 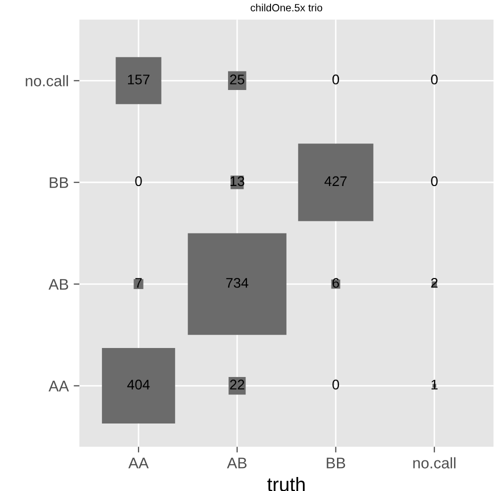 I want to click on y-tick-label: no.call, so click(x=47, y=80).